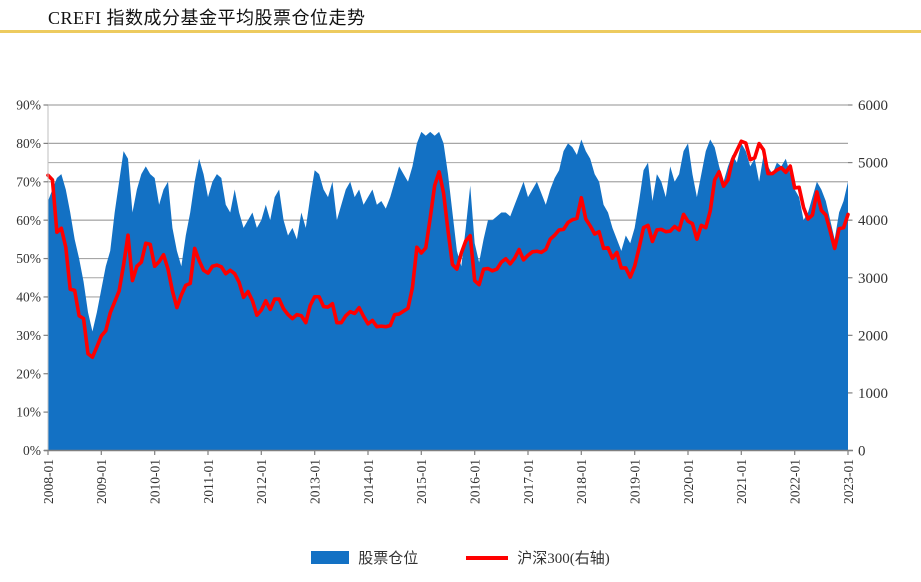 The height and width of the screenshot is (582, 921). What do you see at coordinates (873, 106) in the screenshot?
I see `right-axis-tick-label: 6000` at bounding box center [873, 106].